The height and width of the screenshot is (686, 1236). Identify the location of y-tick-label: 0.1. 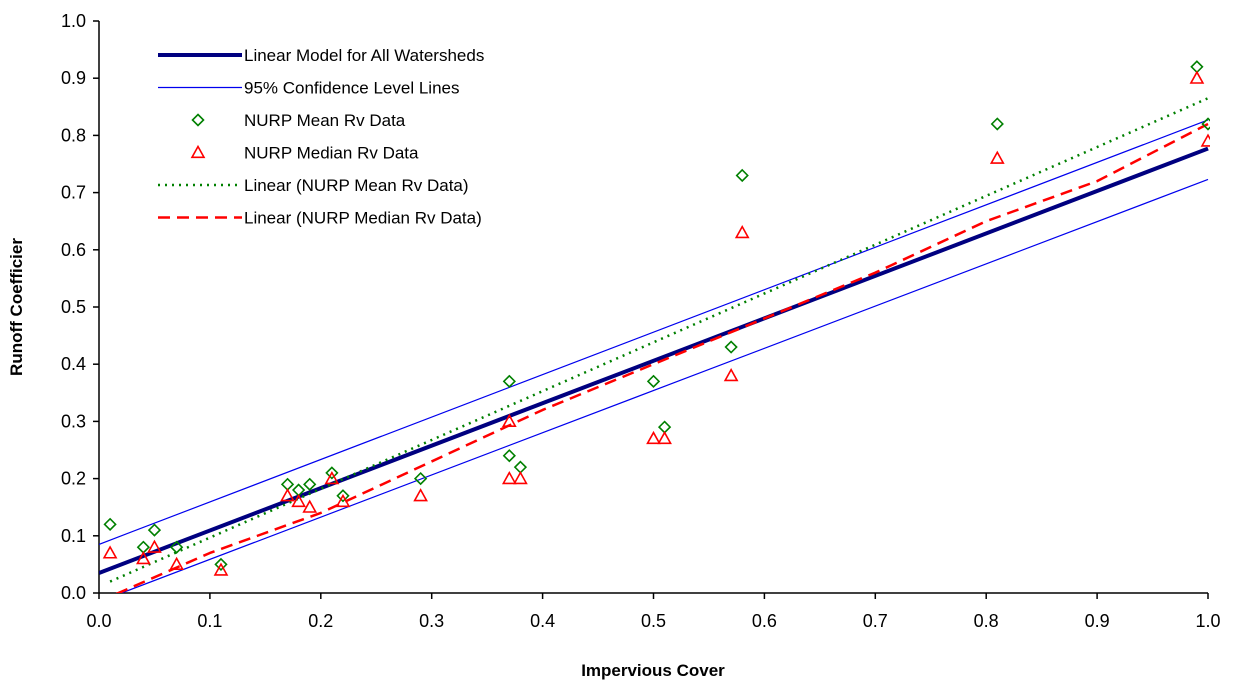
(73, 536).